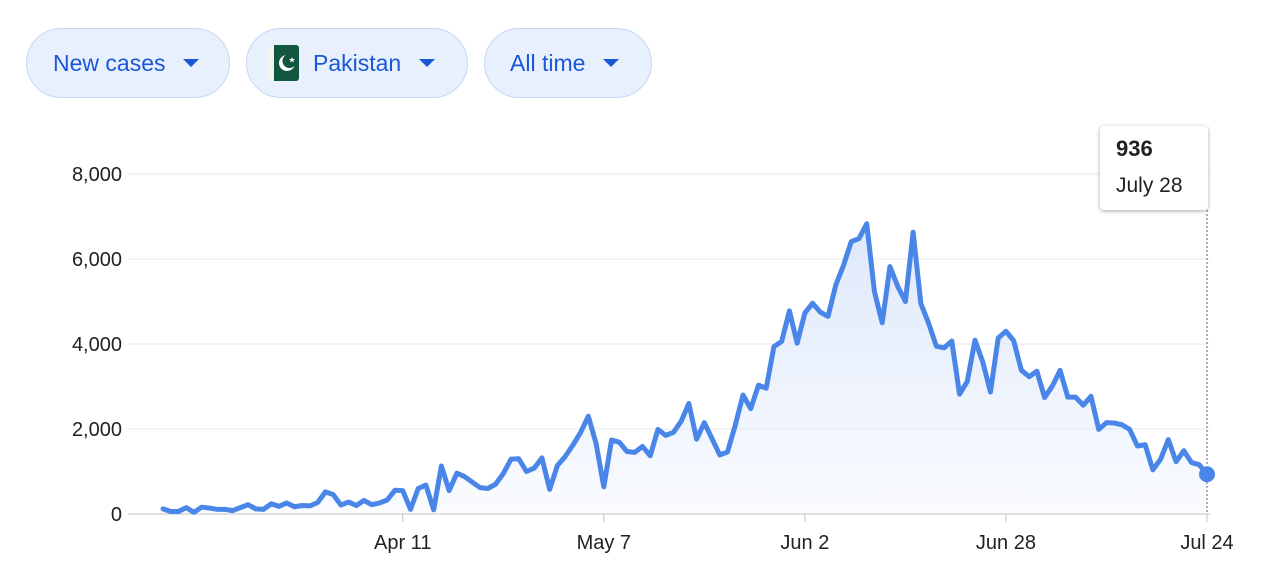  Describe the element at coordinates (402, 543) in the screenshot. I see `x-tick-label: Apr 11` at that location.